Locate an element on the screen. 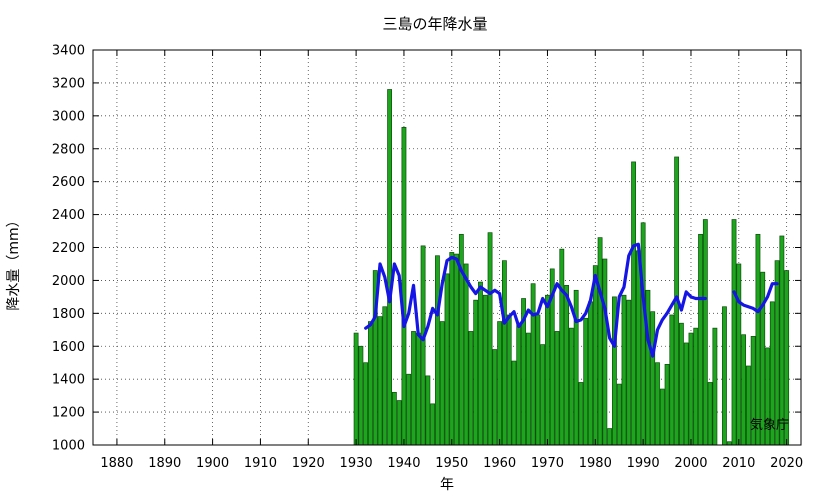 The height and width of the screenshot is (498, 833). x-tick-label: 1910 is located at coordinates (260, 463).